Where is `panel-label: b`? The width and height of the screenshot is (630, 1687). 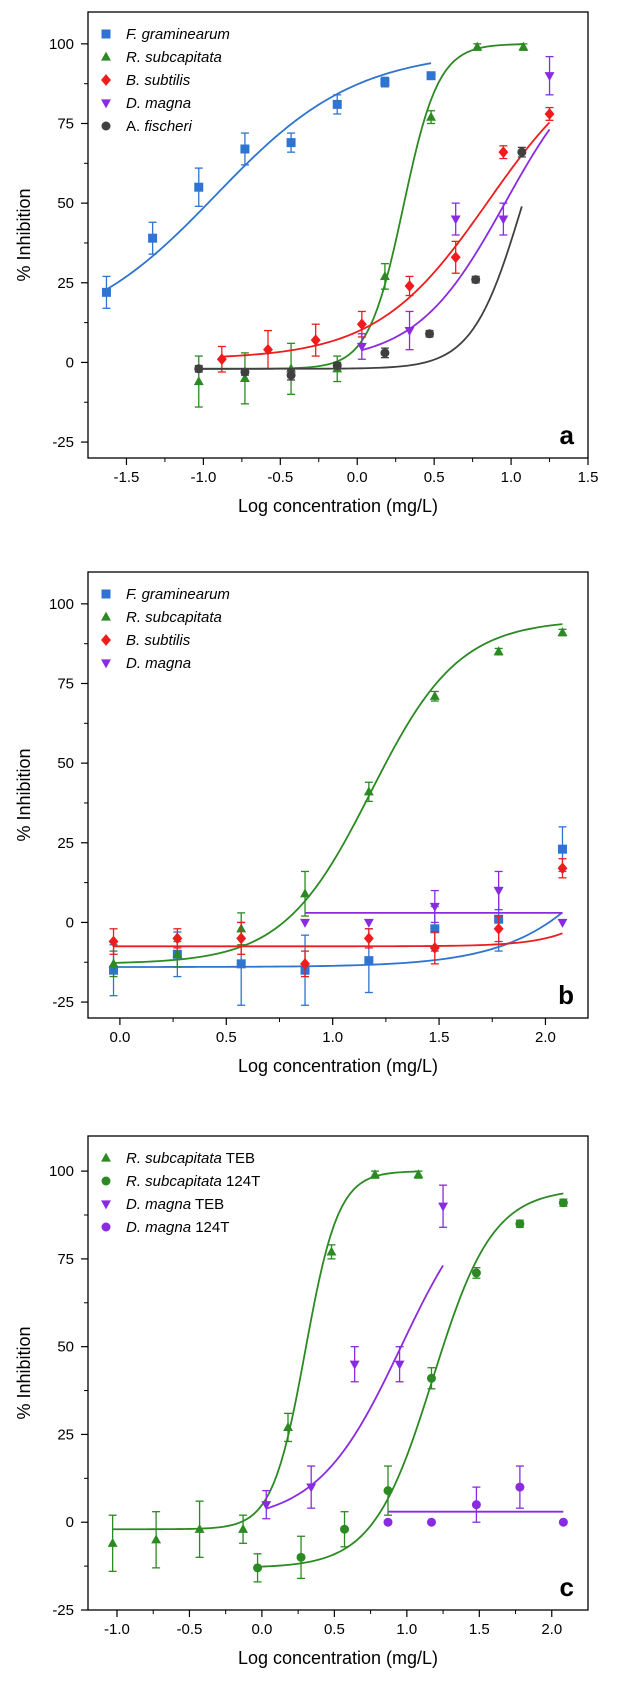 panel-label: b is located at coordinates (566, 995).